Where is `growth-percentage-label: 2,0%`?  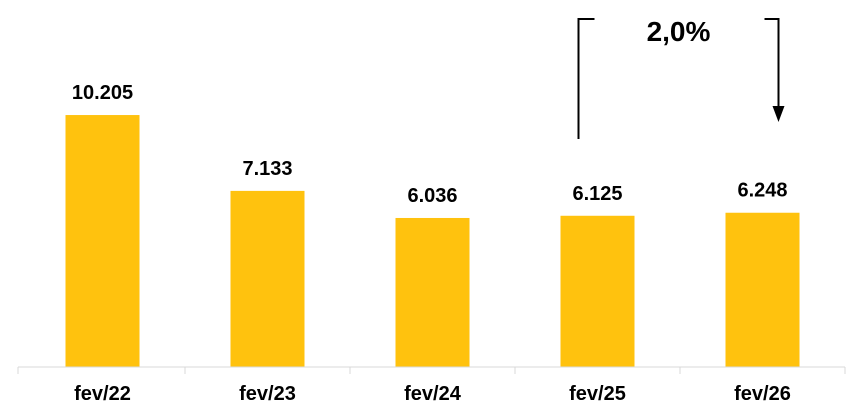
growth-percentage-label: 2,0% is located at coordinates (679, 31).